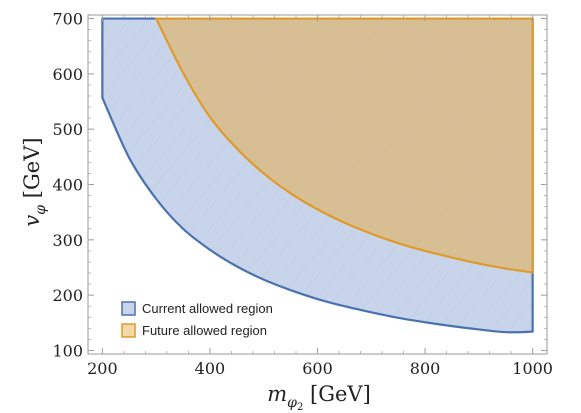  What do you see at coordinates (67, 19) in the screenshot?
I see `y-tick-label: 700` at bounding box center [67, 19].